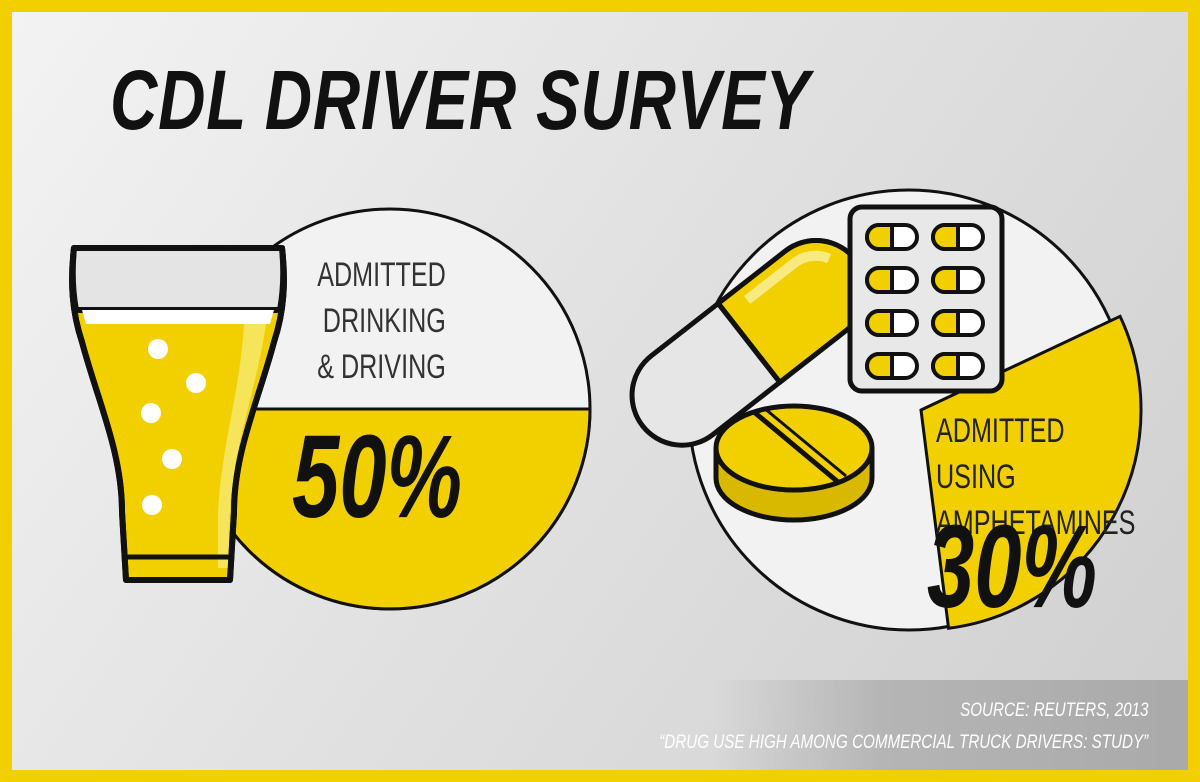 The width and height of the screenshot is (1200, 782). What do you see at coordinates (817, 363) in the screenshot?
I see `pills-icon` at bounding box center [817, 363].